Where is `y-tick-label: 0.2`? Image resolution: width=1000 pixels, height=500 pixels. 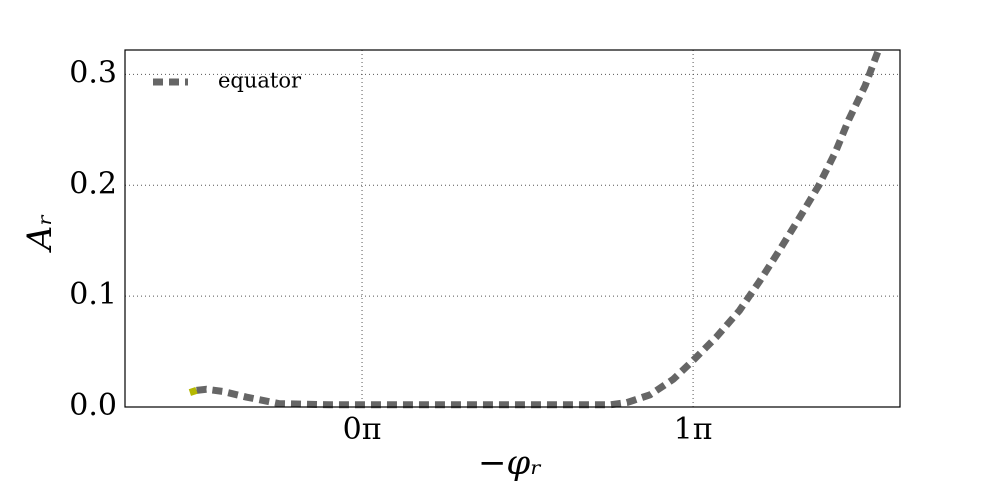 y-tick-label: 0.2 is located at coordinates (93, 183).